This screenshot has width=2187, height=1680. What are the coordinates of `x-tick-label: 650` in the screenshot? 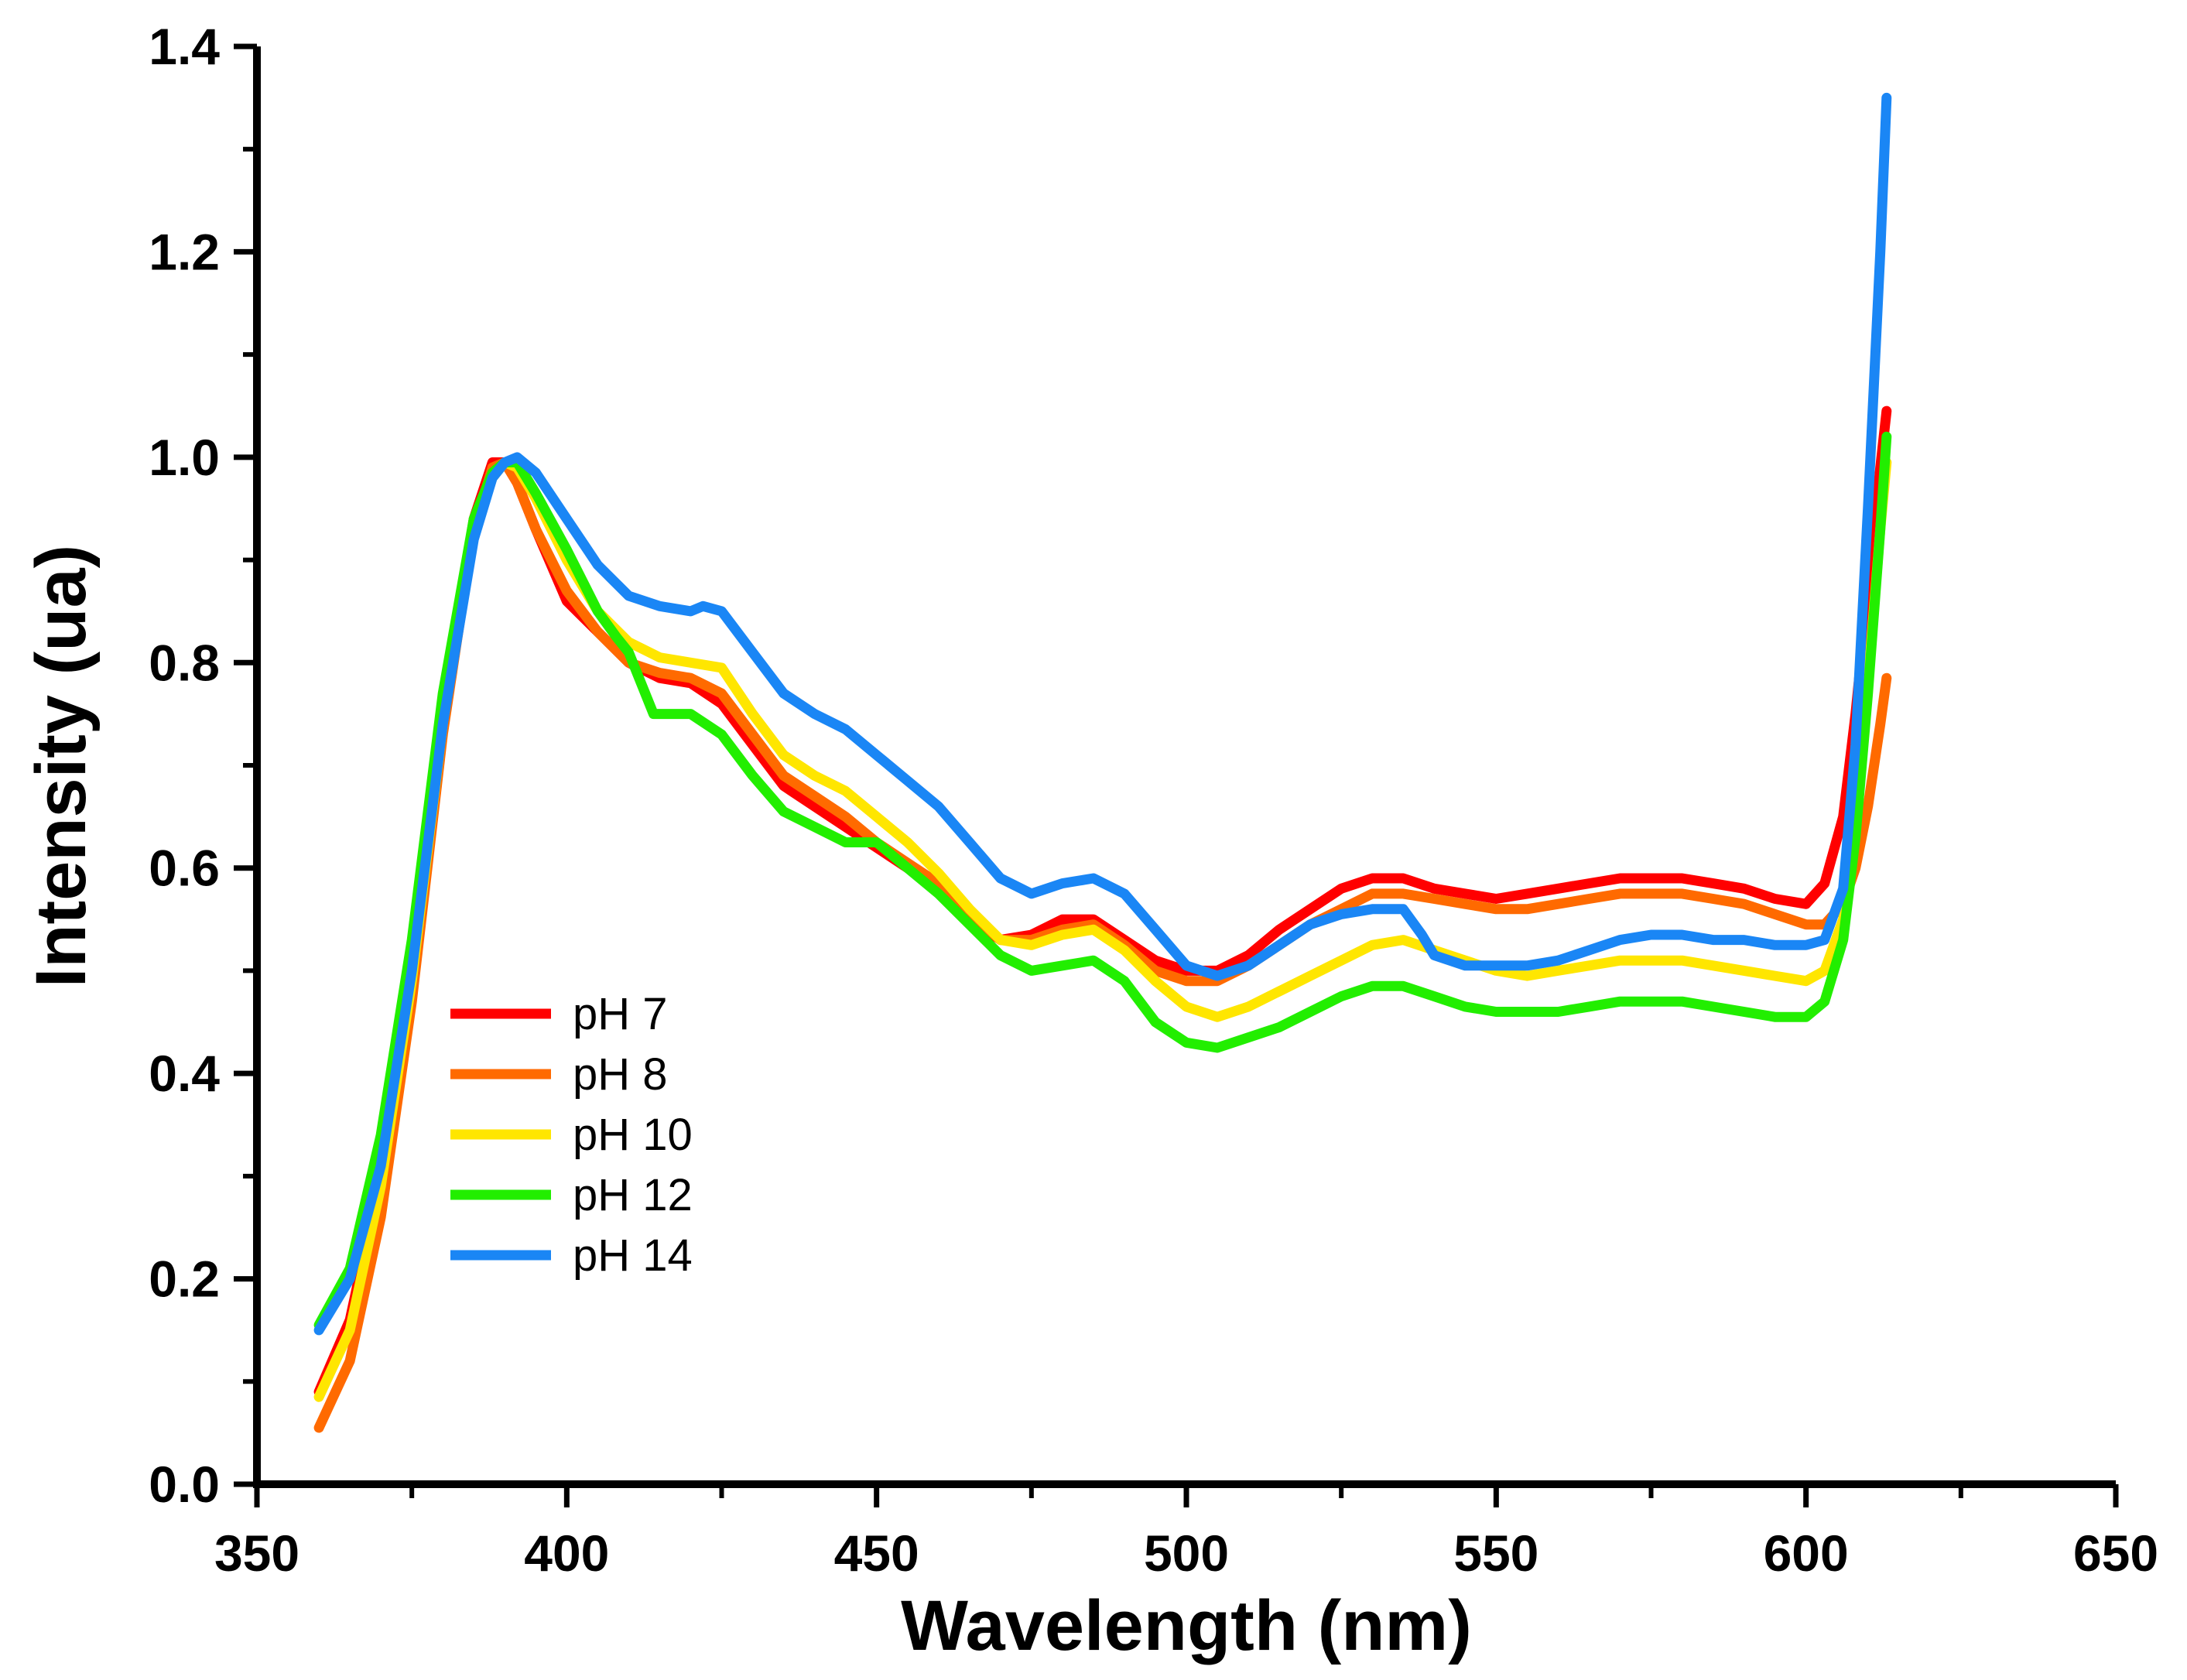 It's located at (2115, 1553).